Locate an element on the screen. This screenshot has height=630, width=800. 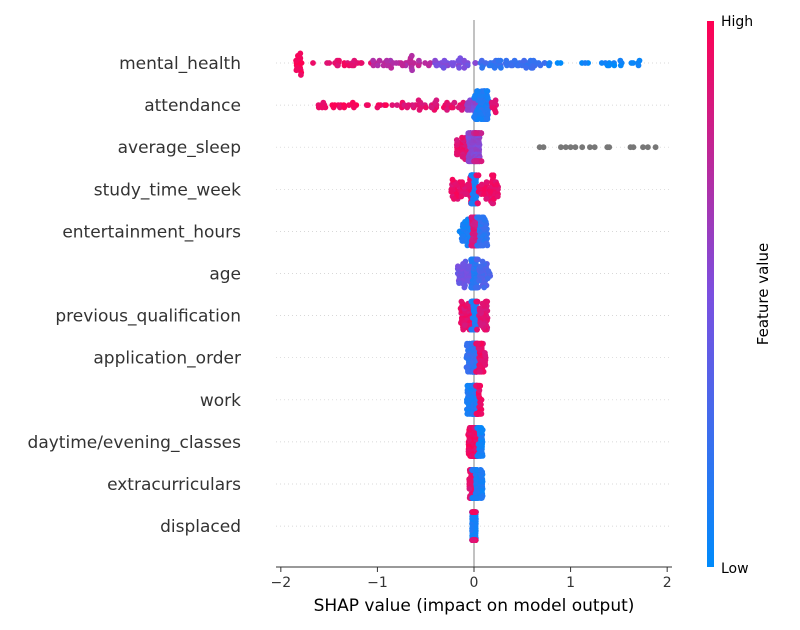
feature-label: attendance is located at coordinates (192, 106).